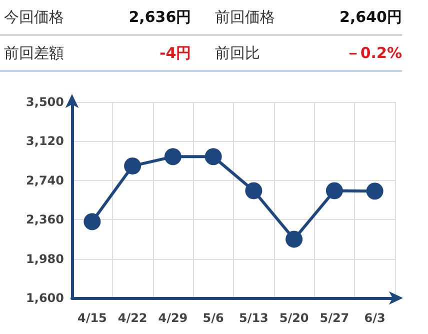  I want to click on x-tick-label: 5/20, so click(294, 318).